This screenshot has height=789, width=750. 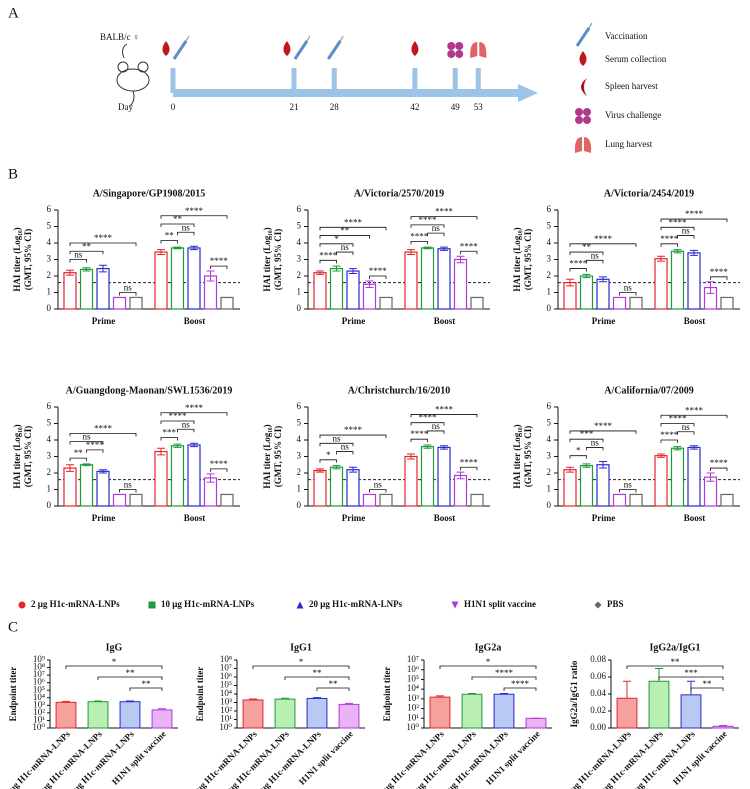 What do you see at coordinates (578, 145) in the screenshot?
I see `lung-icon` at bounding box center [578, 145].